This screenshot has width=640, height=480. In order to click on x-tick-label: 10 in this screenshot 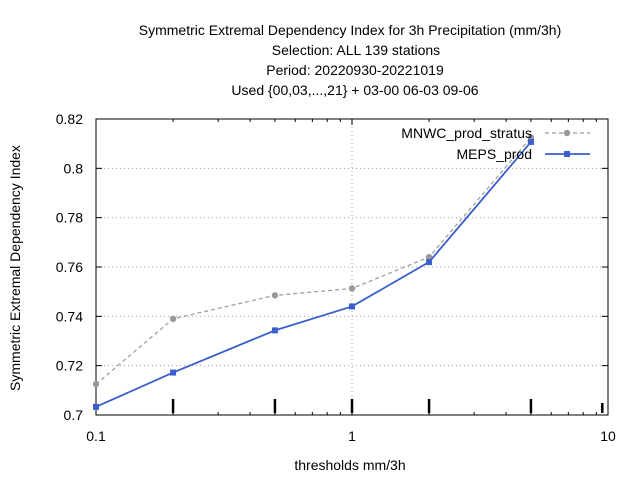, I will do `click(608, 436)`.